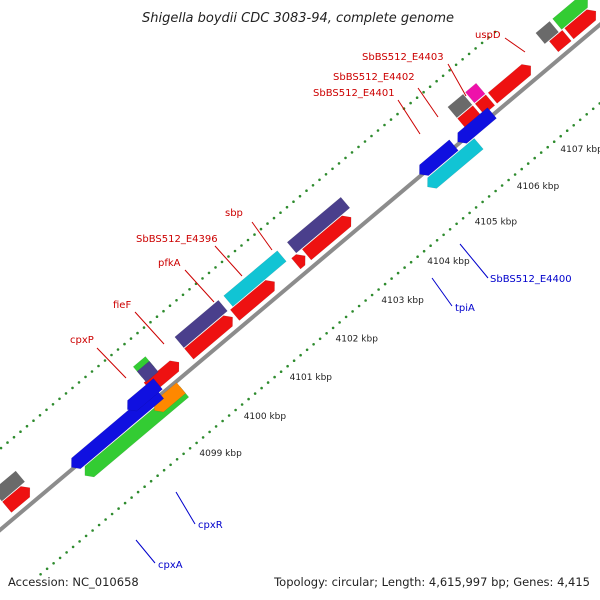 The height and width of the screenshot is (600, 600). I want to click on tick-label: 4103 kbp, so click(402, 301).